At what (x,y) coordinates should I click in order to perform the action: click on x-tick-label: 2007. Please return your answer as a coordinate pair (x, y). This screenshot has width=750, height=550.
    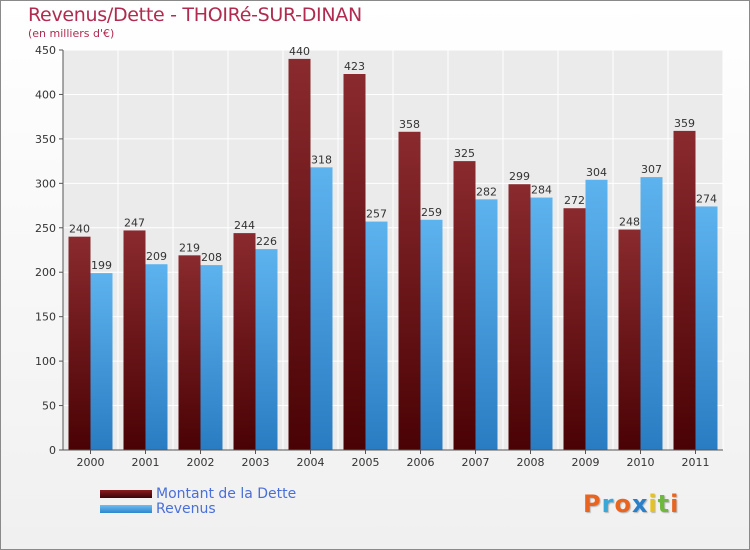
    Looking at the image, I should click on (476, 462).